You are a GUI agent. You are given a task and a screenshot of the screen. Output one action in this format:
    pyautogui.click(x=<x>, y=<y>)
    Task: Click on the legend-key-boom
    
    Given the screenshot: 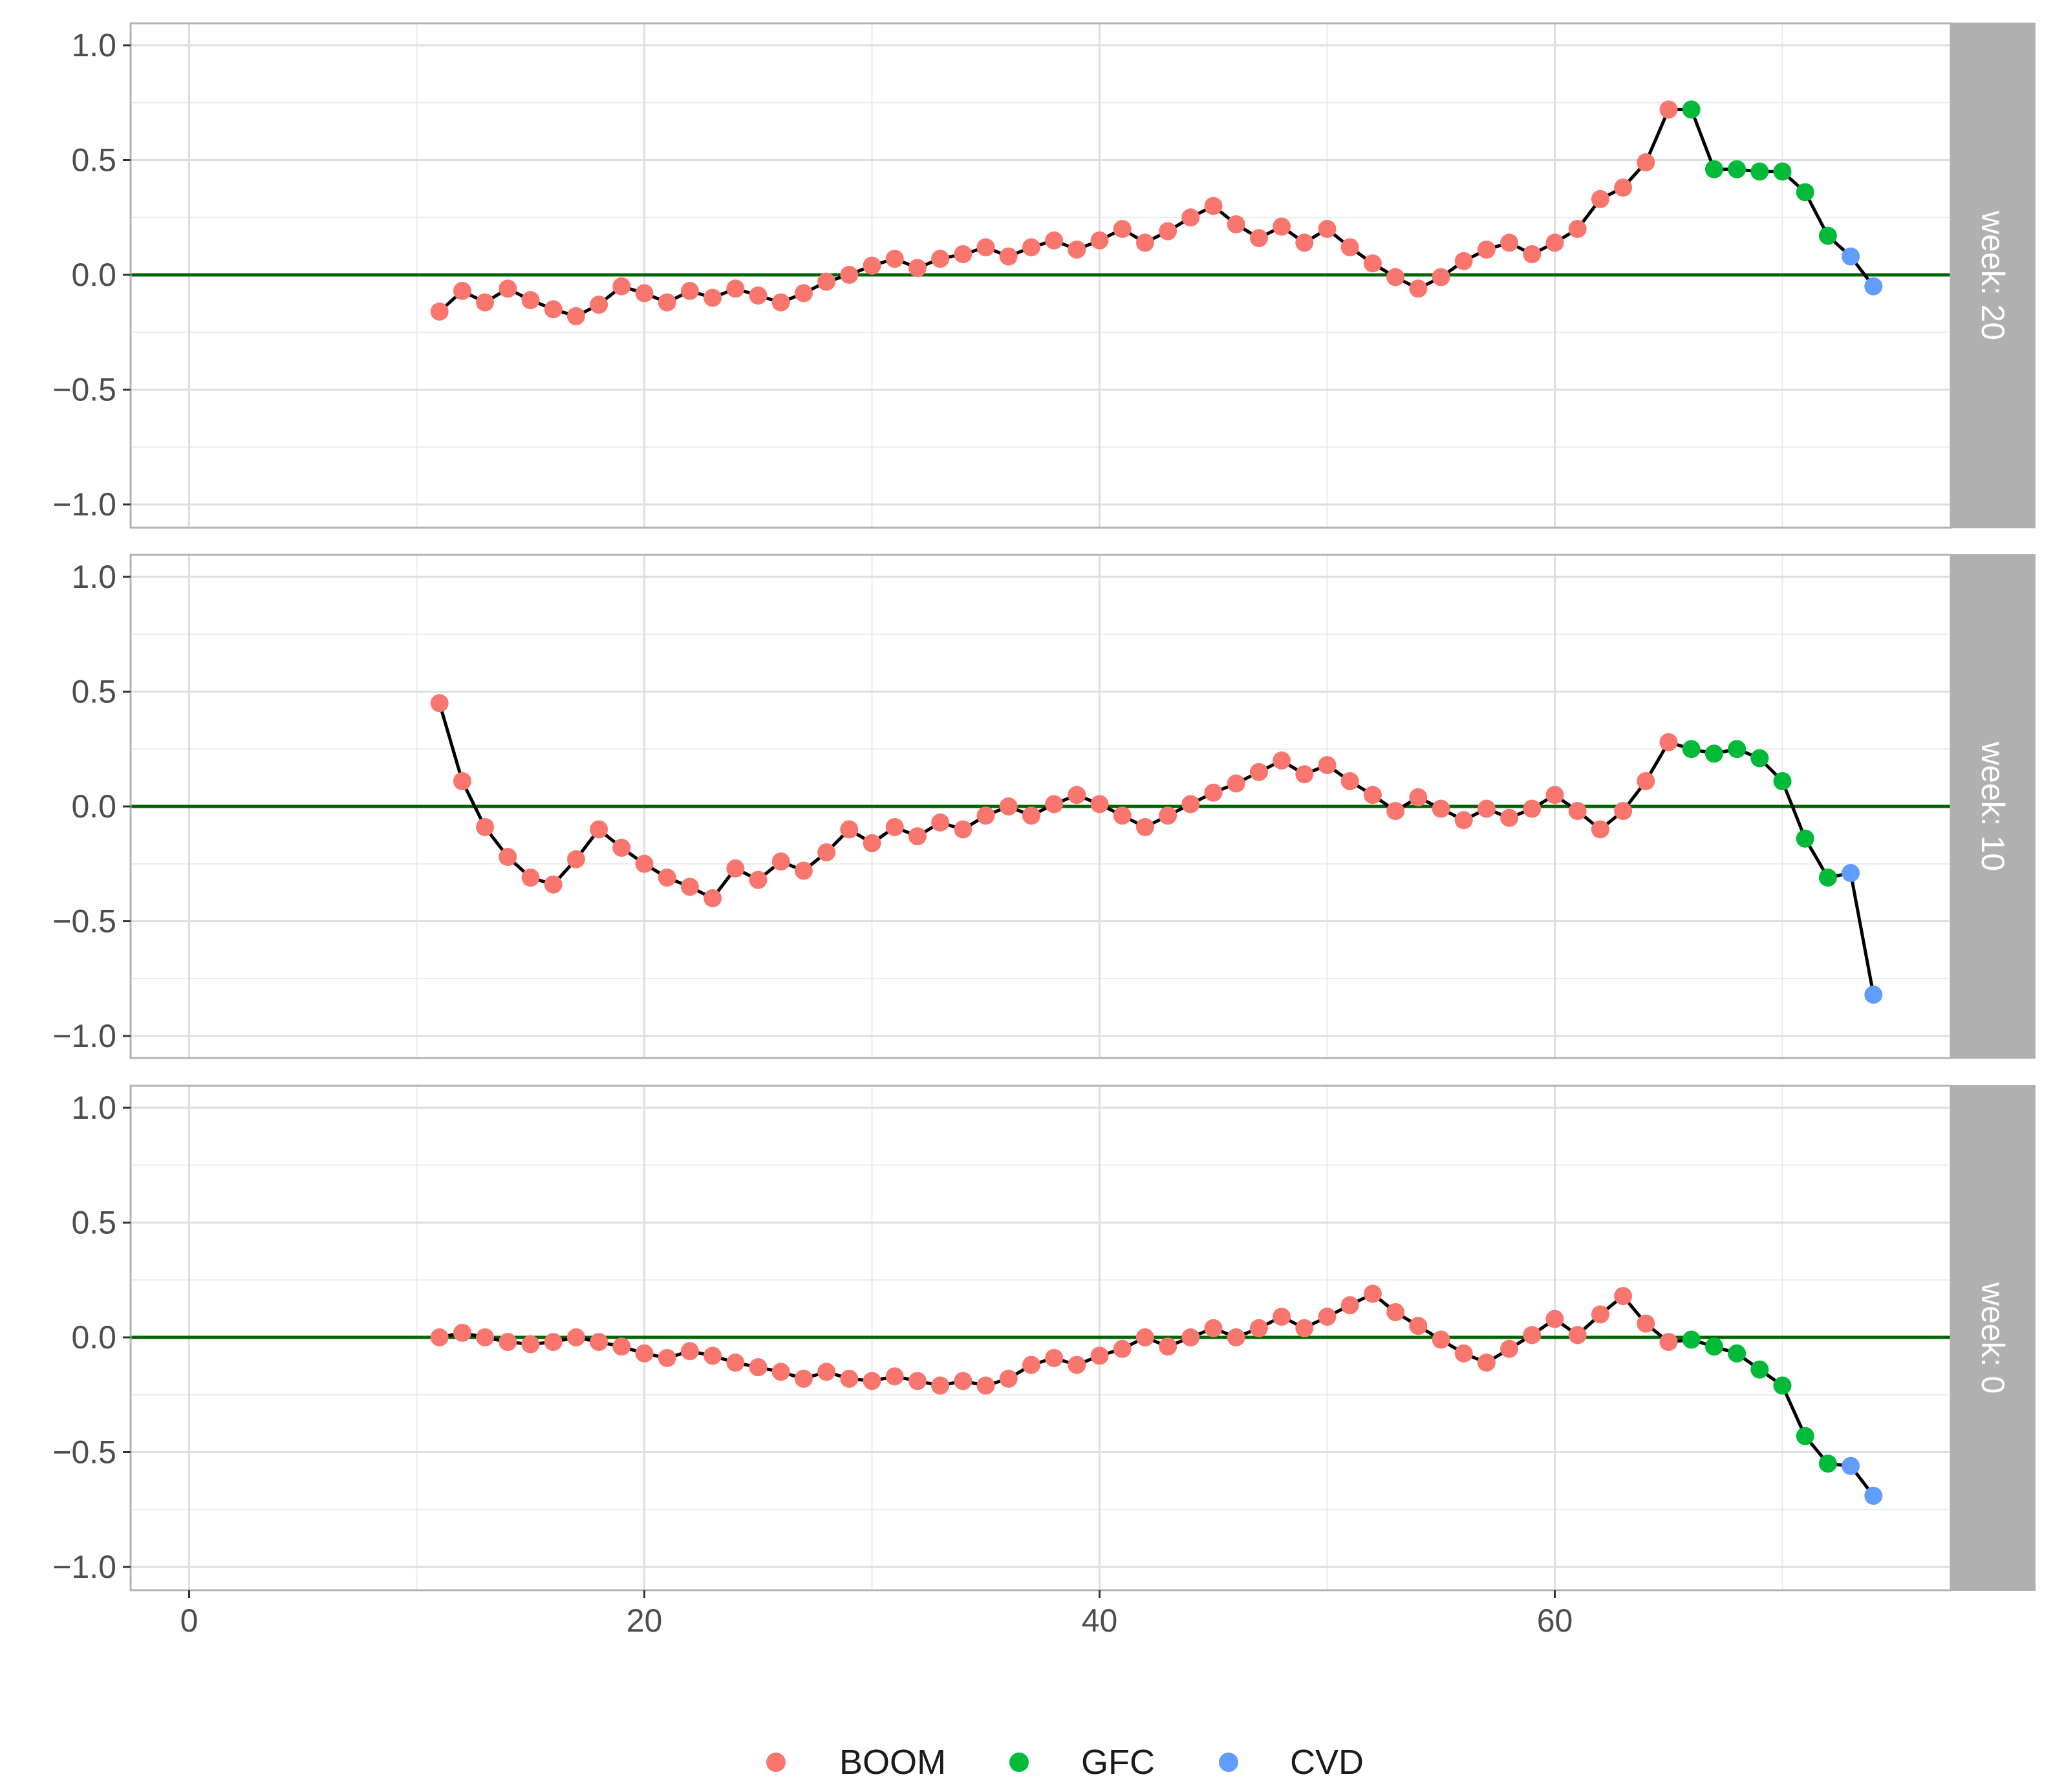 What is the action you would take?
    pyautogui.click(x=776, y=1762)
    